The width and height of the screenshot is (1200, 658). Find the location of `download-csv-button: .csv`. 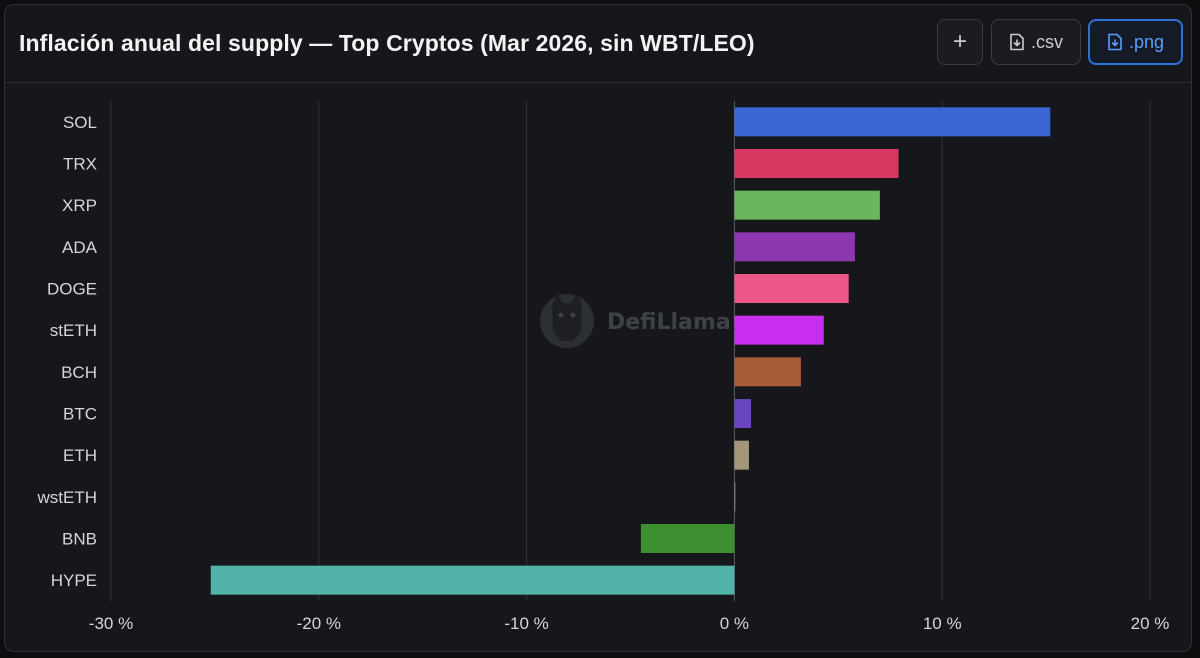

download-csv-button: .csv is located at coordinates (1036, 42).